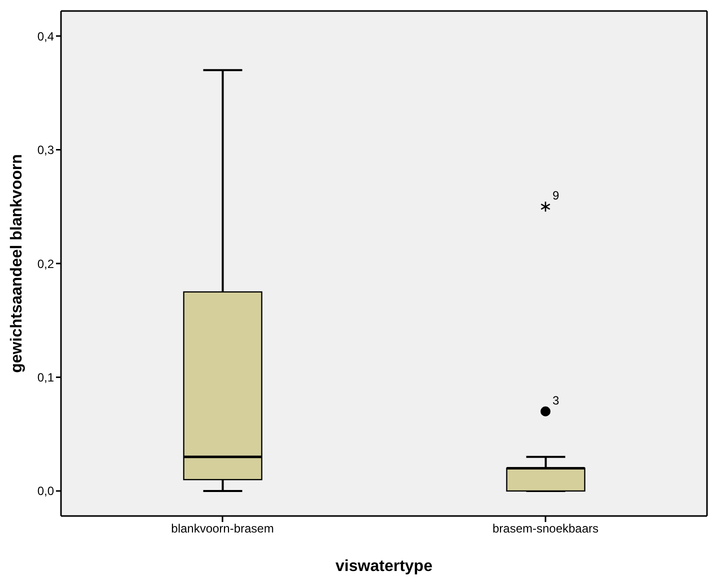  Describe the element at coordinates (556, 400) in the screenshot. I see `annotation: 3` at that location.